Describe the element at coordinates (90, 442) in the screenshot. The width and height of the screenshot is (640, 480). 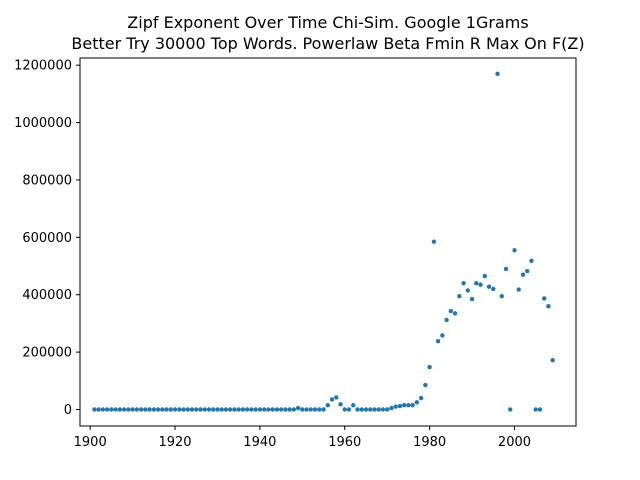
I see `x-tick-label: 1900` at that location.